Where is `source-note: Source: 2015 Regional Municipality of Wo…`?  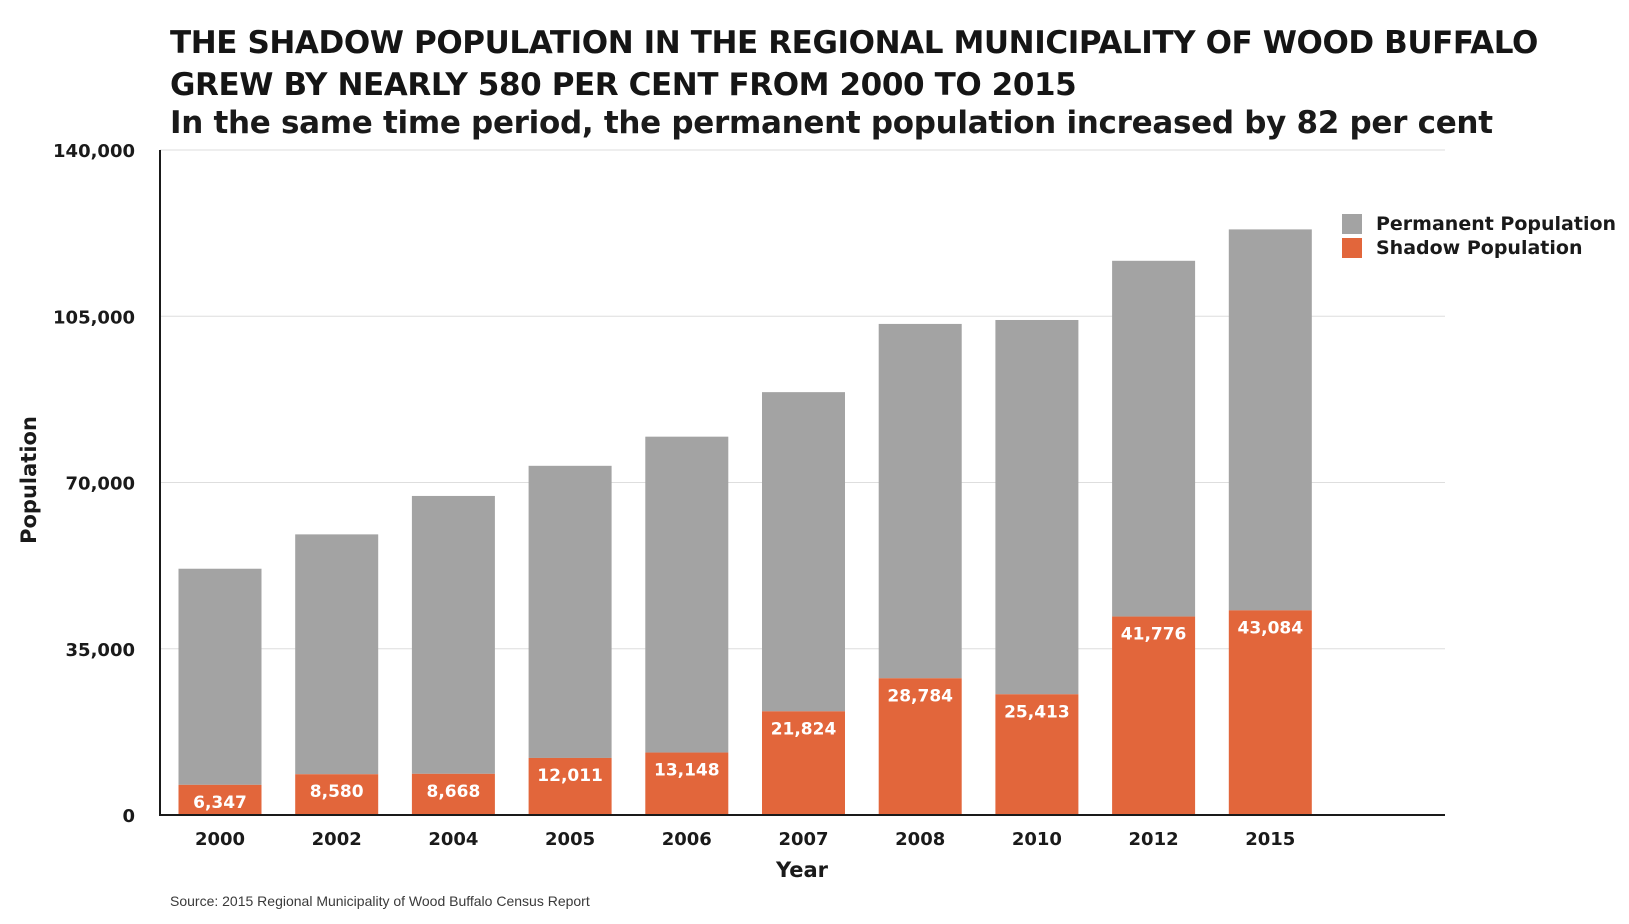 source-note: Source: 2015 Regional Municipality of Wo… is located at coordinates (380, 901).